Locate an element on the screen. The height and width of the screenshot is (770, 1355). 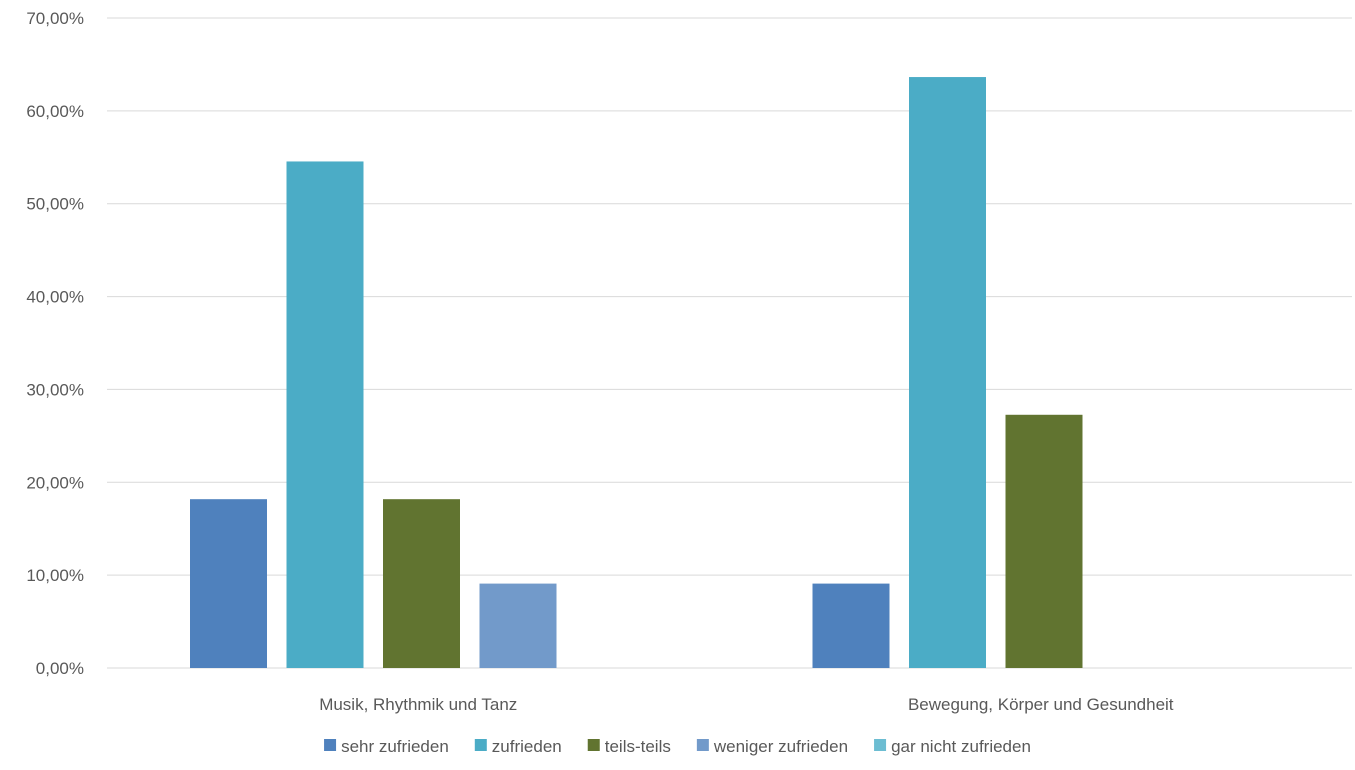
legend-label: gar nicht zufrieden is located at coordinates (961, 746).